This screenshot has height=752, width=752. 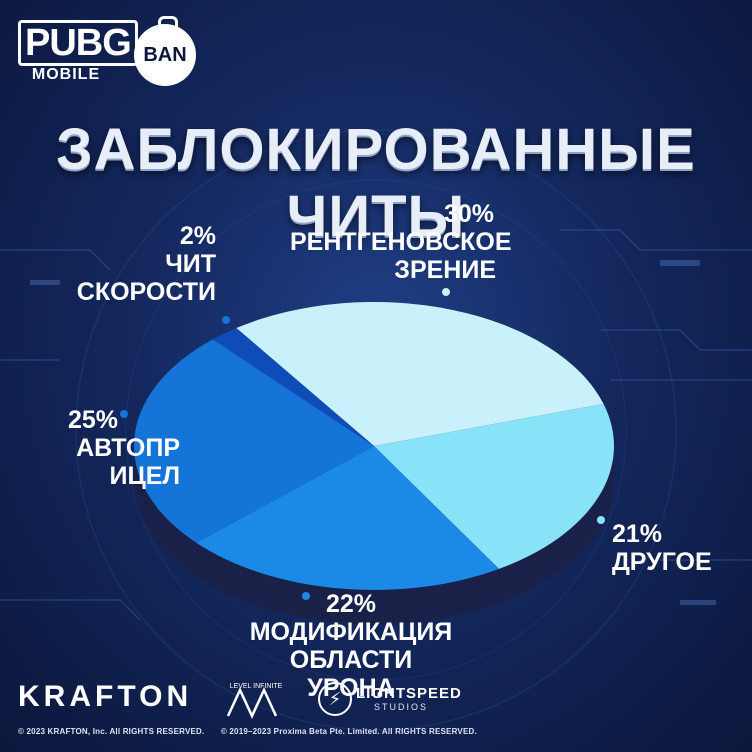 I want to click on label-other-pct: 21%, so click(x=637, y=534).